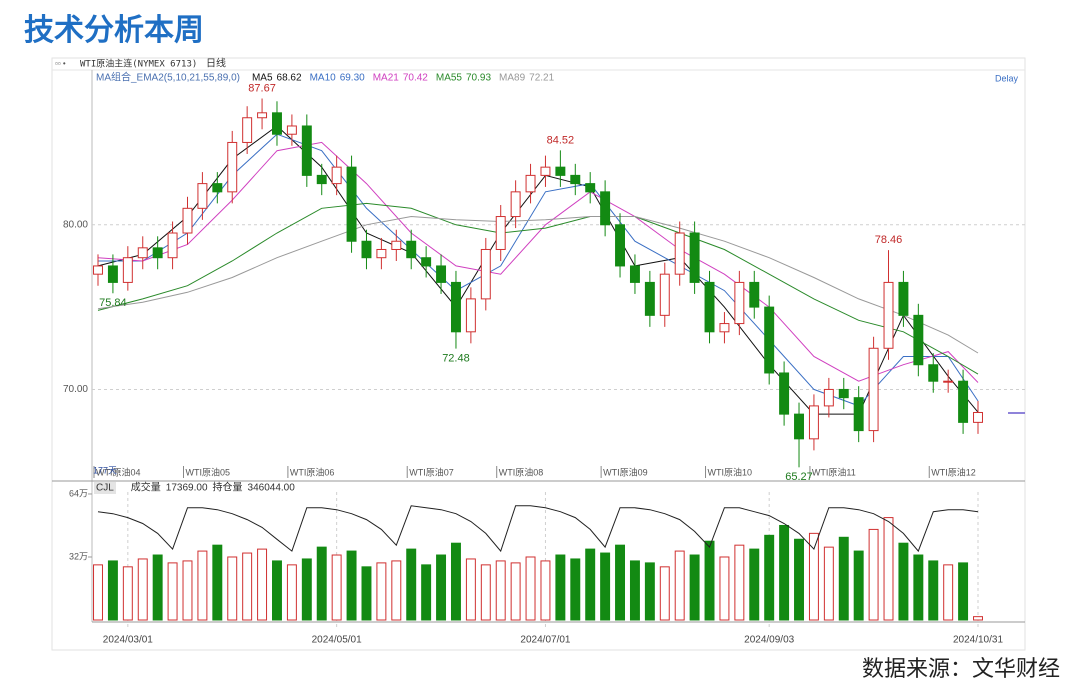  Describe the element at coordinates (216, 63) in the screenshot. I see `period: 日线` at that location.